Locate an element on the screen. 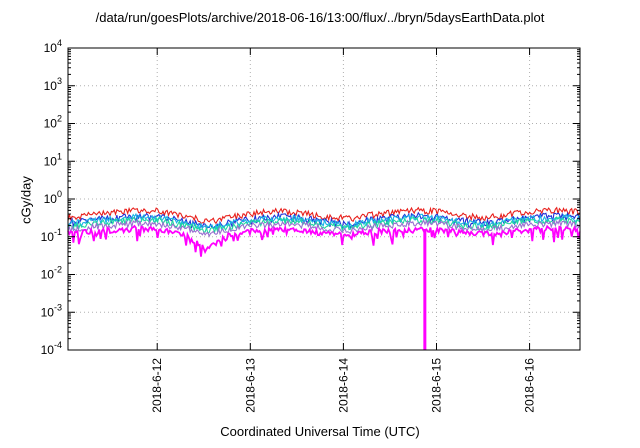 The width and height of the screenshot is (640, 448). x-tick-label: 2018-6-16 is located at coordinates (530, 385).